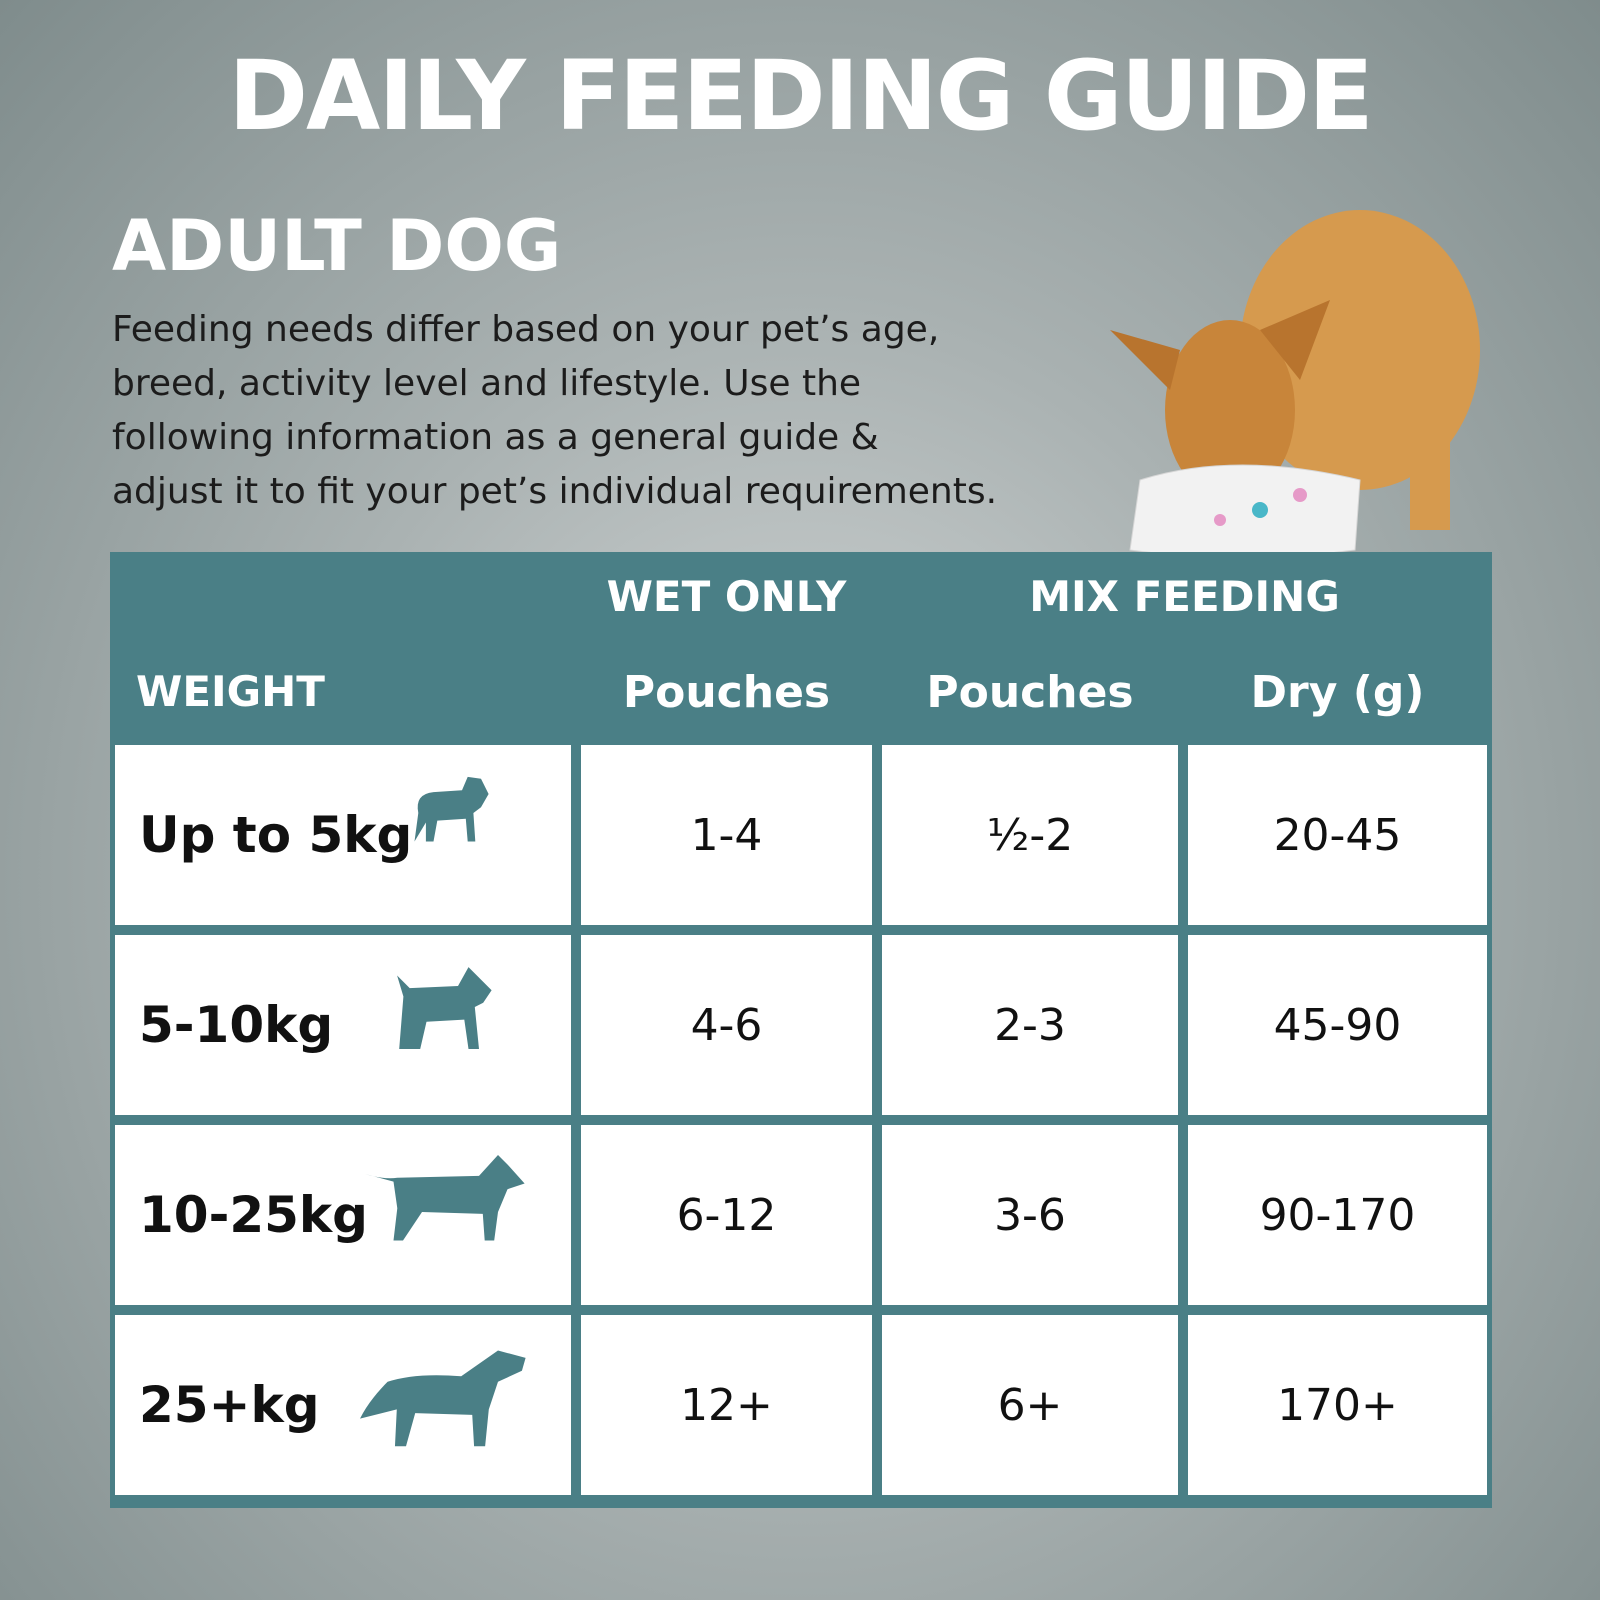 Image resolution: width=1600 pixels, height=1600 pixels. I want to click on weight-cell: Up to 5kg, so click(343, 835).